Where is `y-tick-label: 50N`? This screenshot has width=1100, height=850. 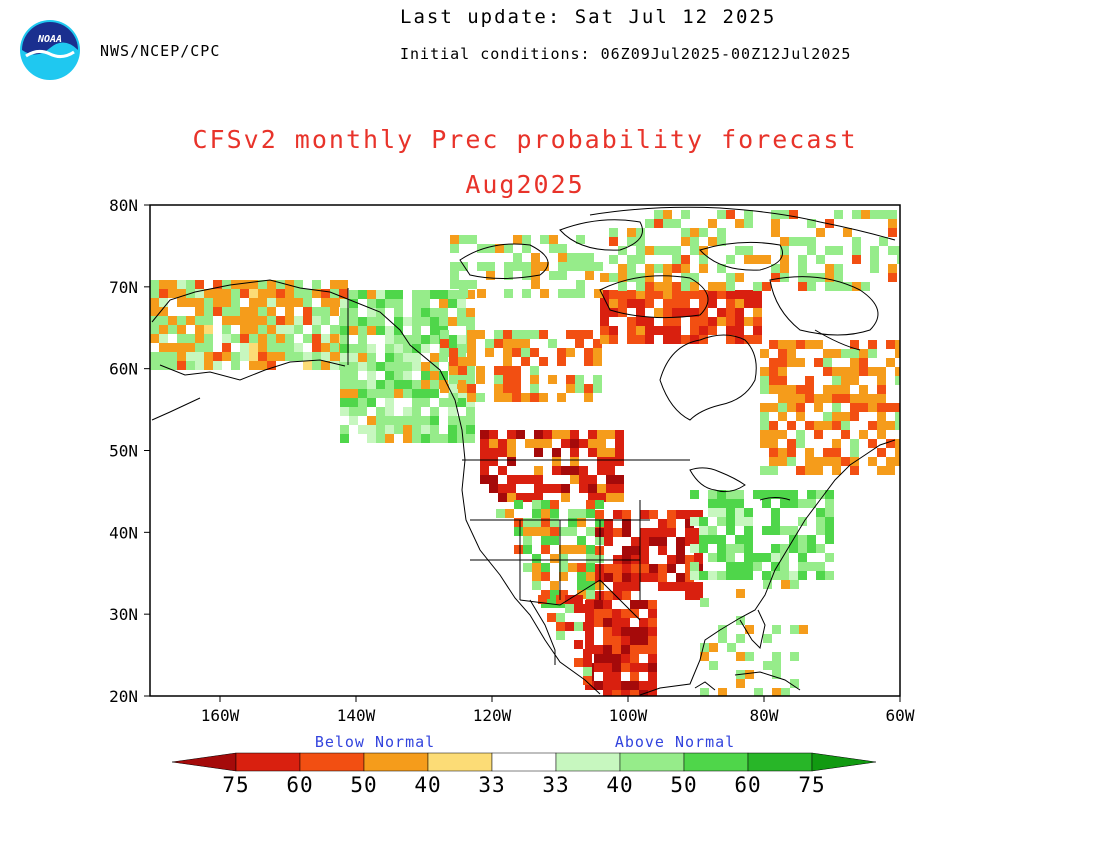 y-tick-label: 50N is located at coordinates (123, 451).